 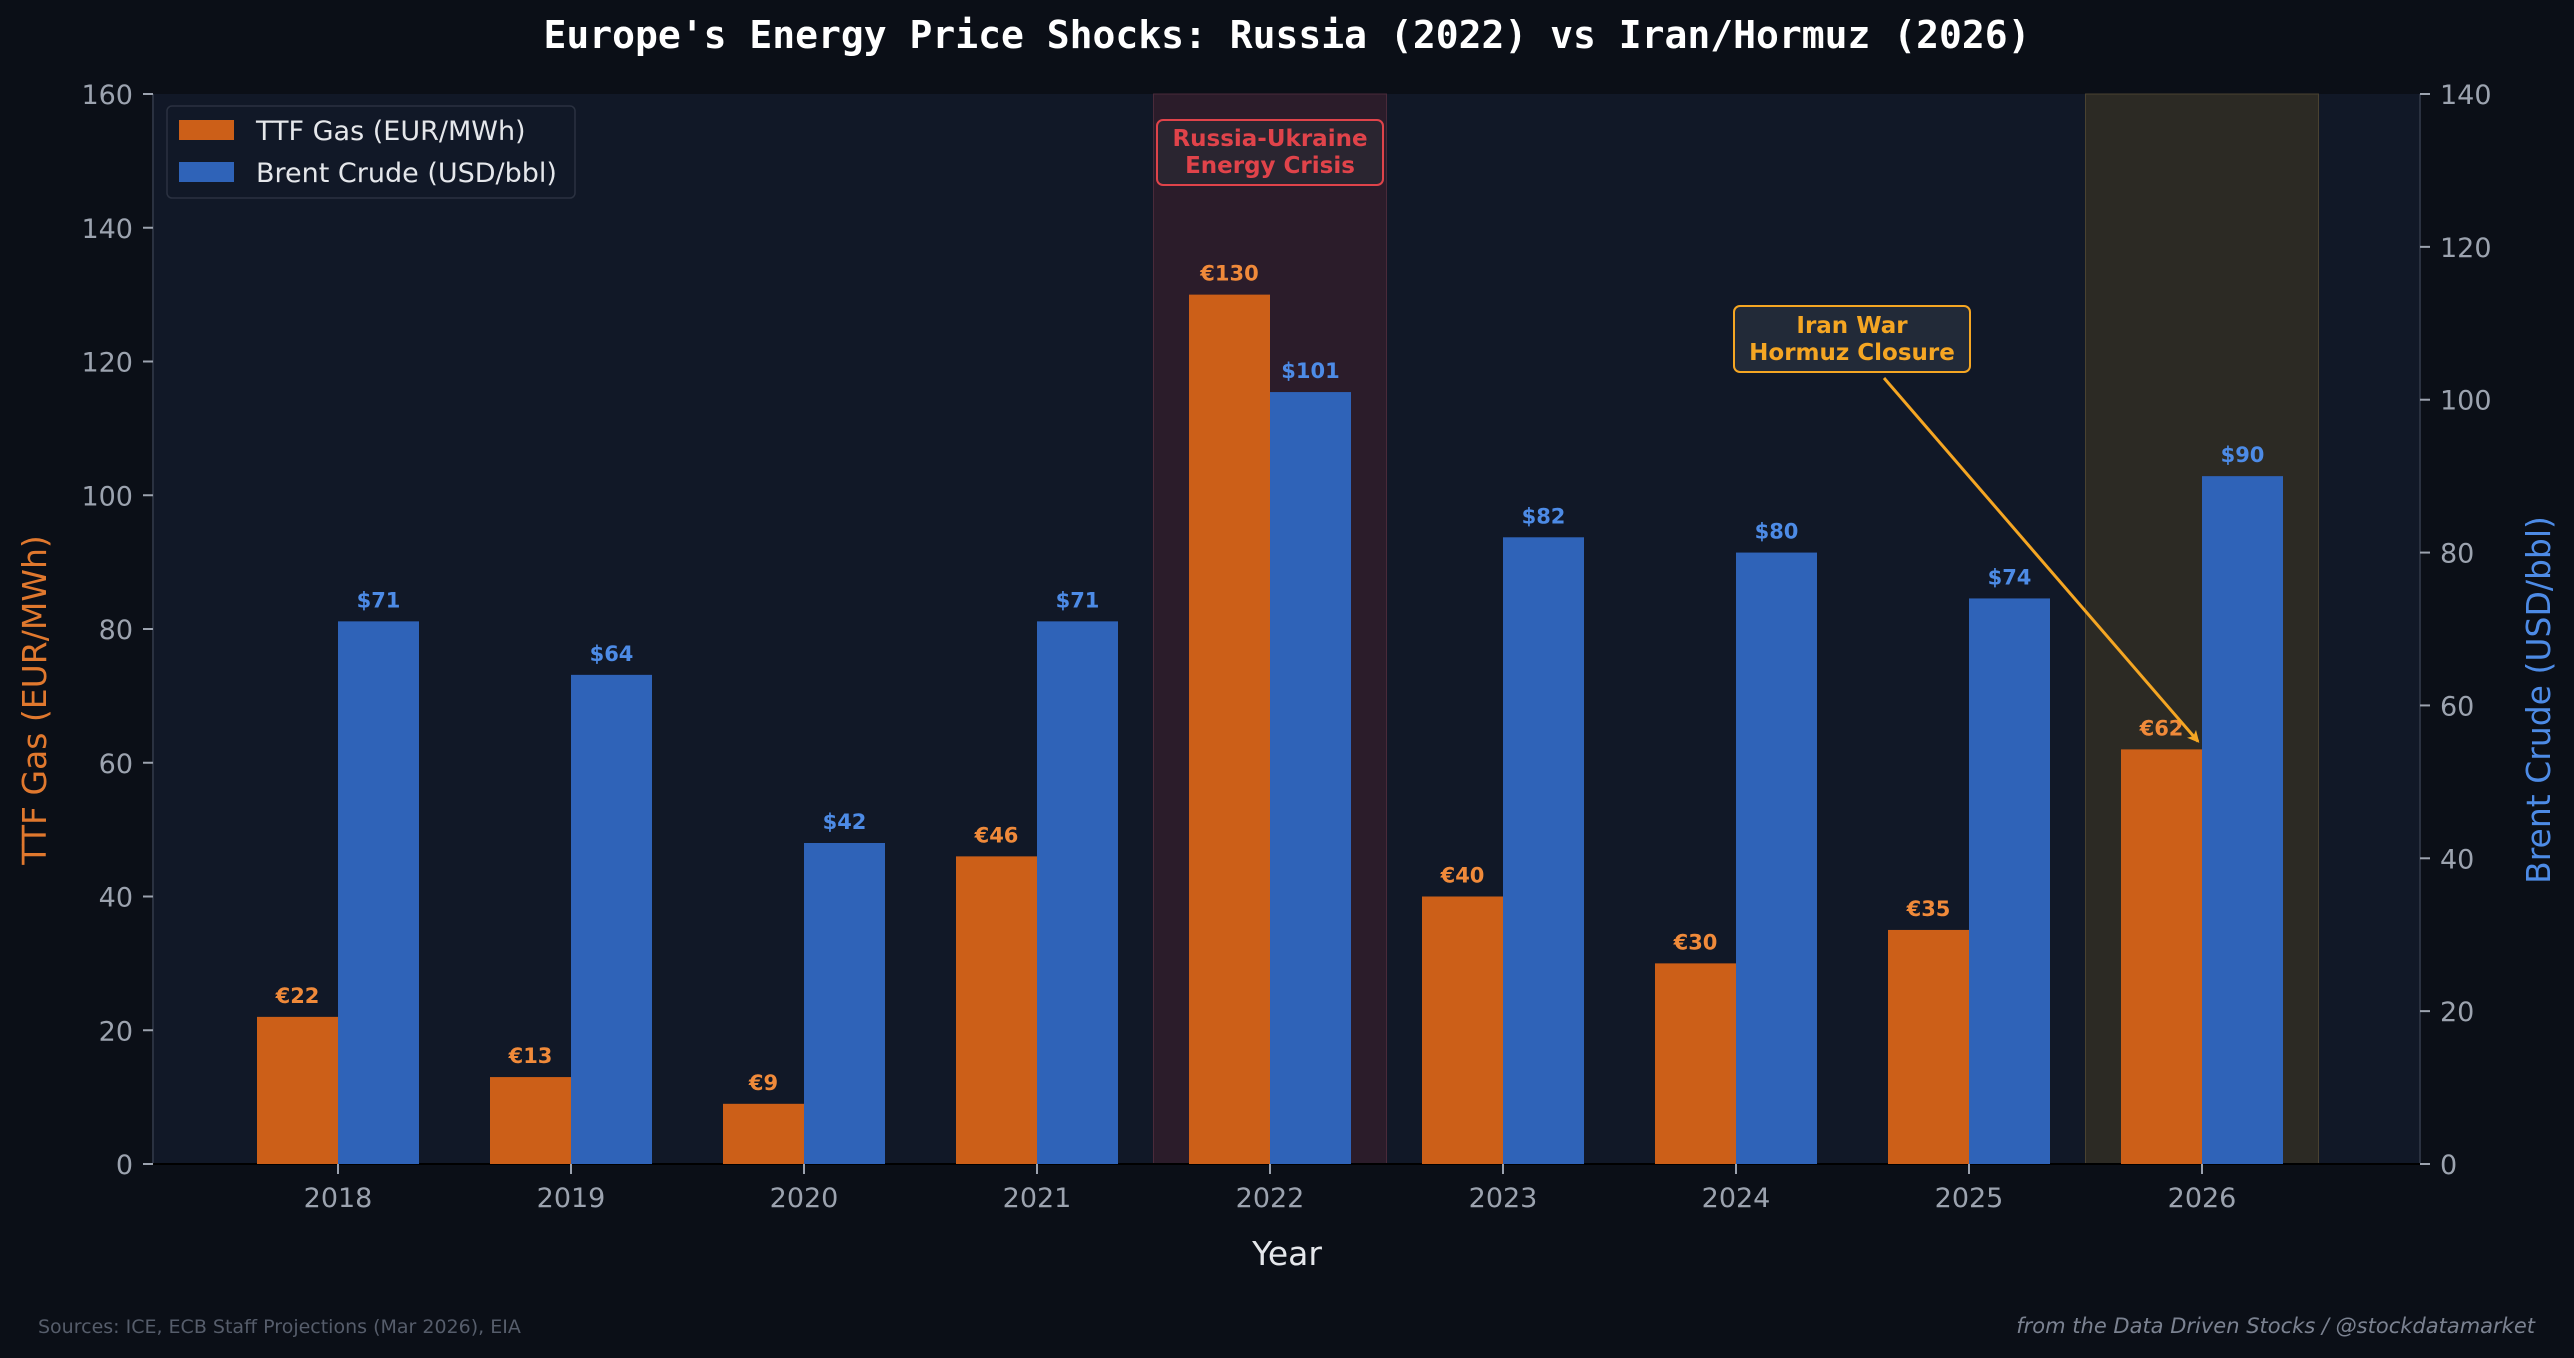 What do you see at coordinates (107, 363) in the screenshot?
I see `y-tick-left-label: 120` at bounding box center [107, 363].